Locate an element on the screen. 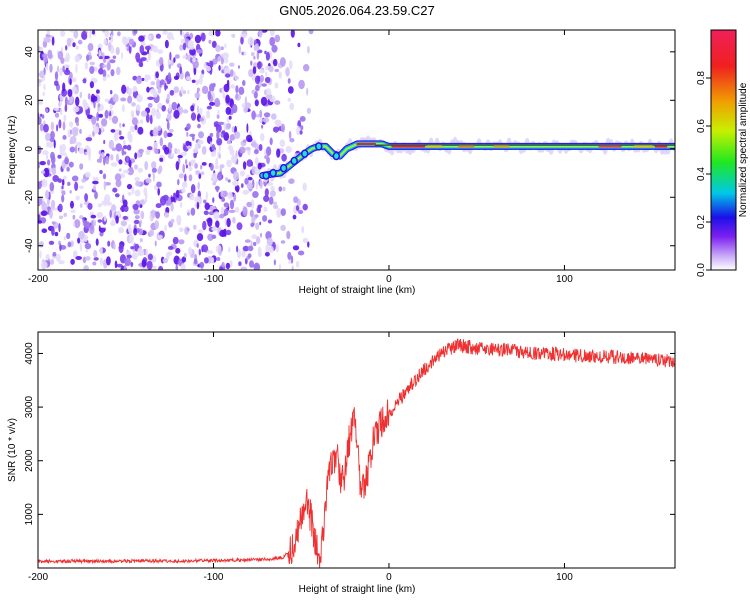 Image resolution: width=750 pixels, height=600 pixels. spectrogram-xtick-label: 0 is located at coordinates (389, 279).